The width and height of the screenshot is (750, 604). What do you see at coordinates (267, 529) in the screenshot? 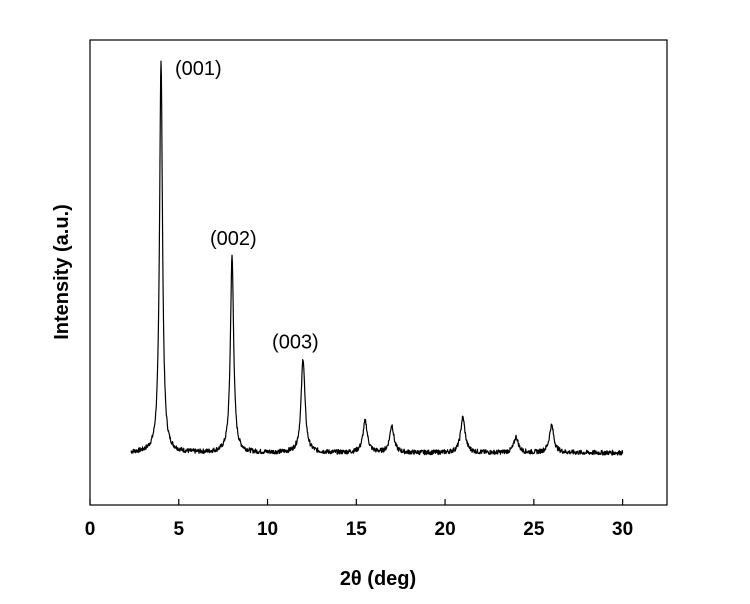
I see `x-tick-label-10: 10` at bounding box center [267, 529].